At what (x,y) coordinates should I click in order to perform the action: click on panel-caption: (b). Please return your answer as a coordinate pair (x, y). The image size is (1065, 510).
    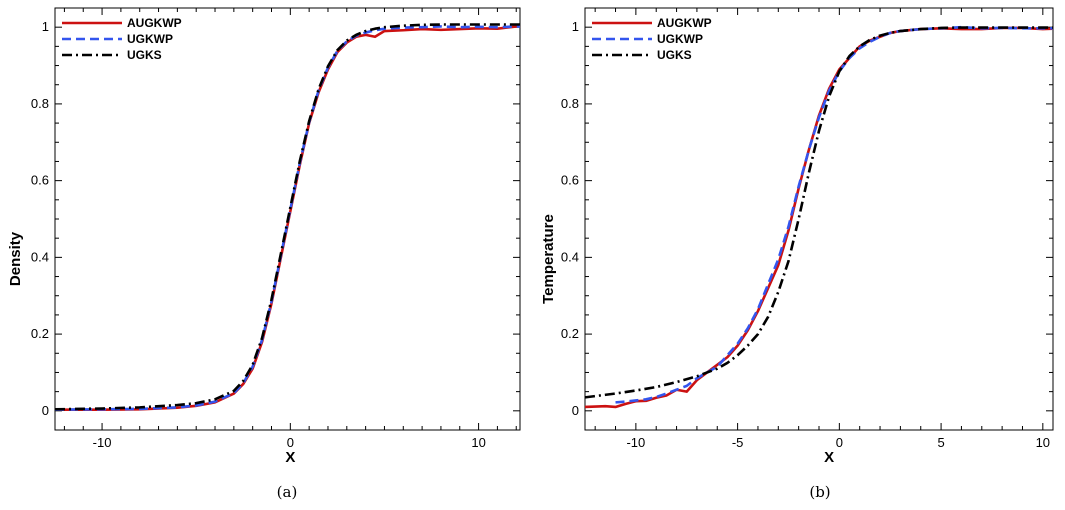
    Looking at the image, I should click on (819, 492).